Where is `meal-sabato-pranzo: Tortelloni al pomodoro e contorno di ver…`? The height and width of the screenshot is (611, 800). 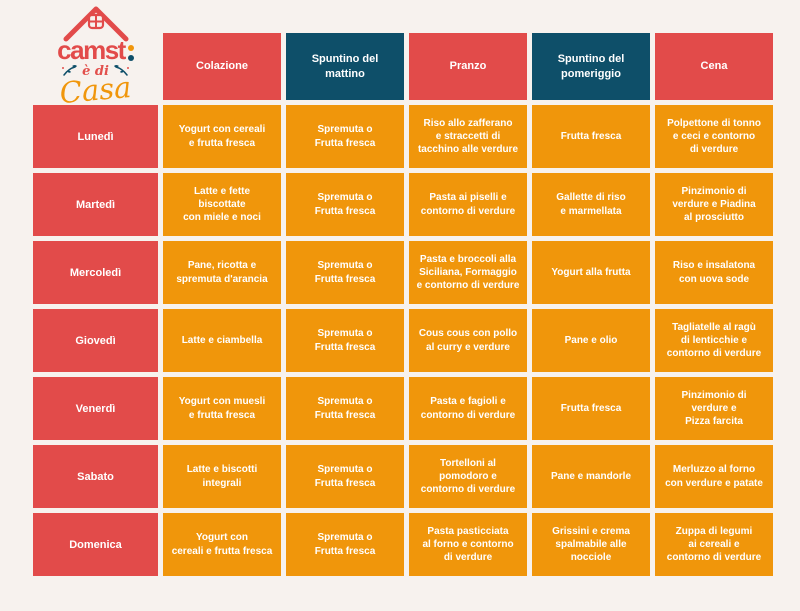
meal-sabato-pranzo: Tortelloni al pomodoro e contorno di ver… is located at coordinates (468, 476).